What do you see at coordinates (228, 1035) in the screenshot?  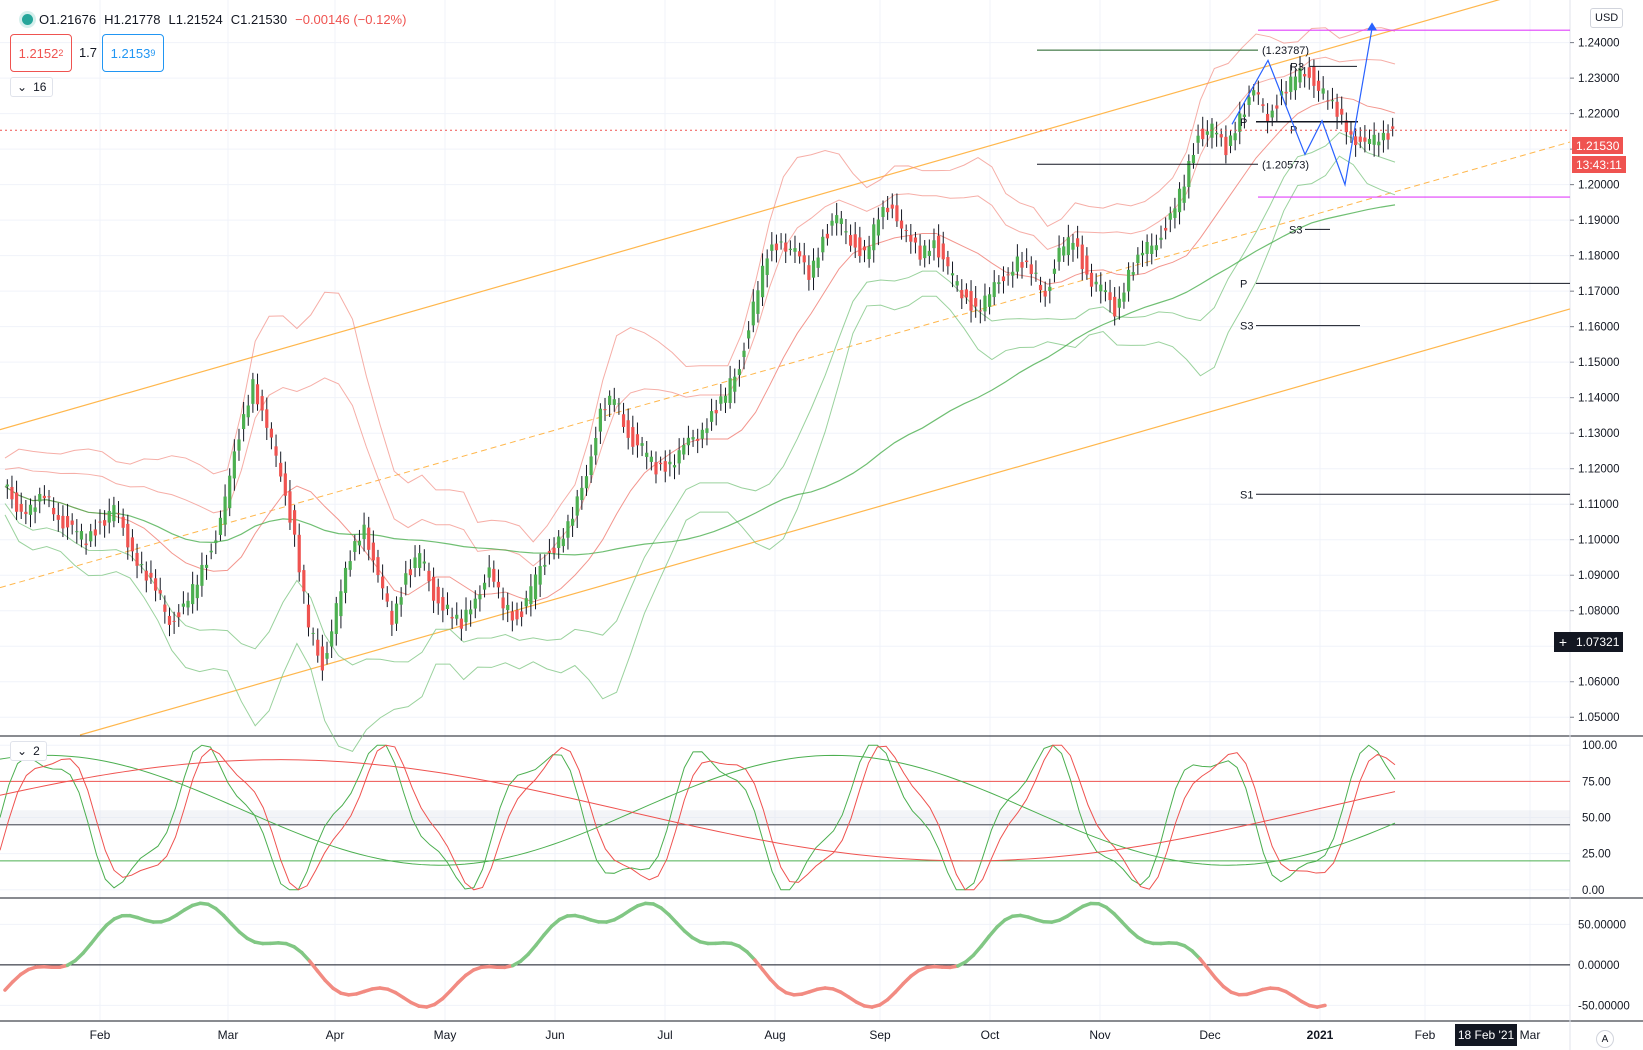 I see `time-label: Mar` at bounding box center [228, 1035].